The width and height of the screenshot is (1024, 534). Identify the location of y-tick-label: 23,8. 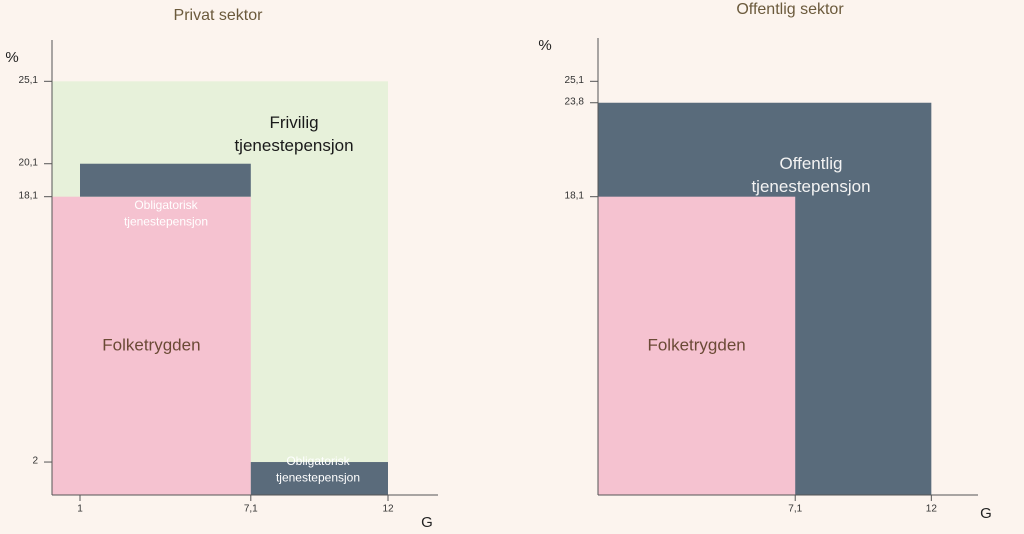
(575, 101).